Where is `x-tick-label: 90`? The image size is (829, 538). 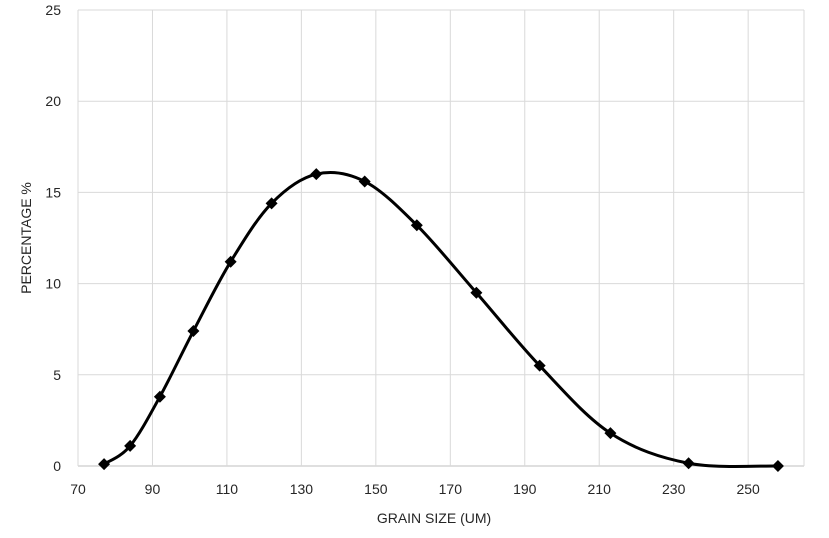
x-tick-label: 90 is located at coordinates (153, 489).